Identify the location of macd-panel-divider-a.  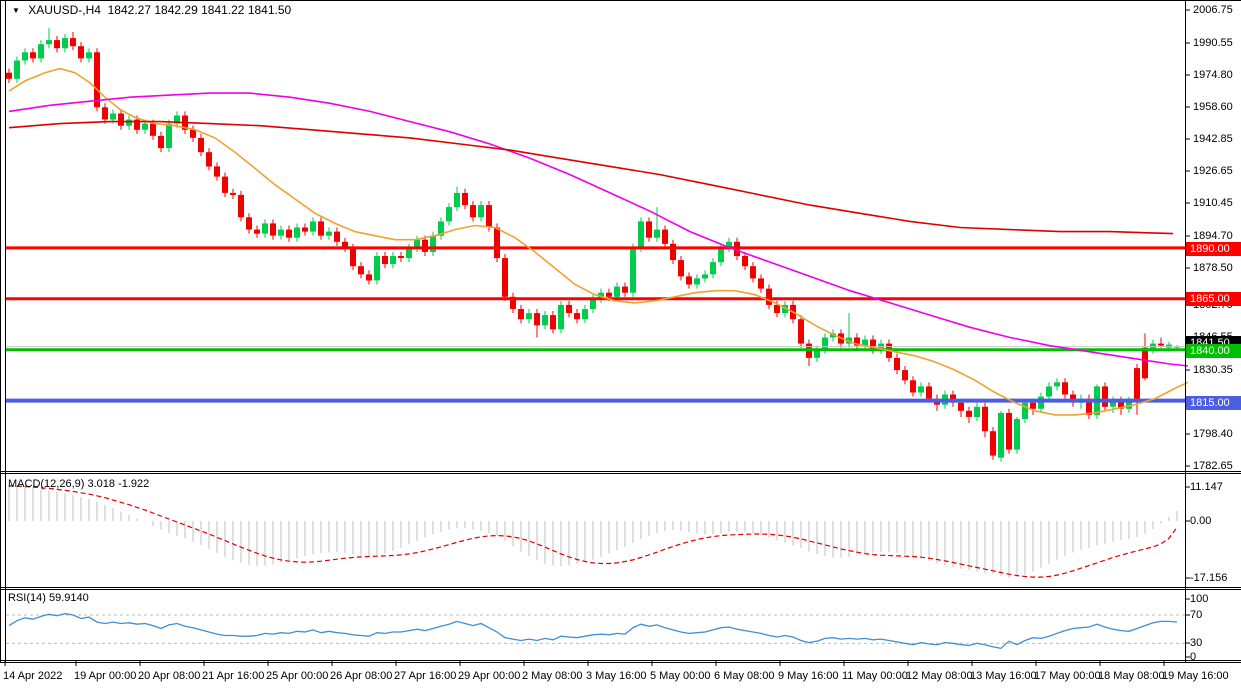
(620, 471).